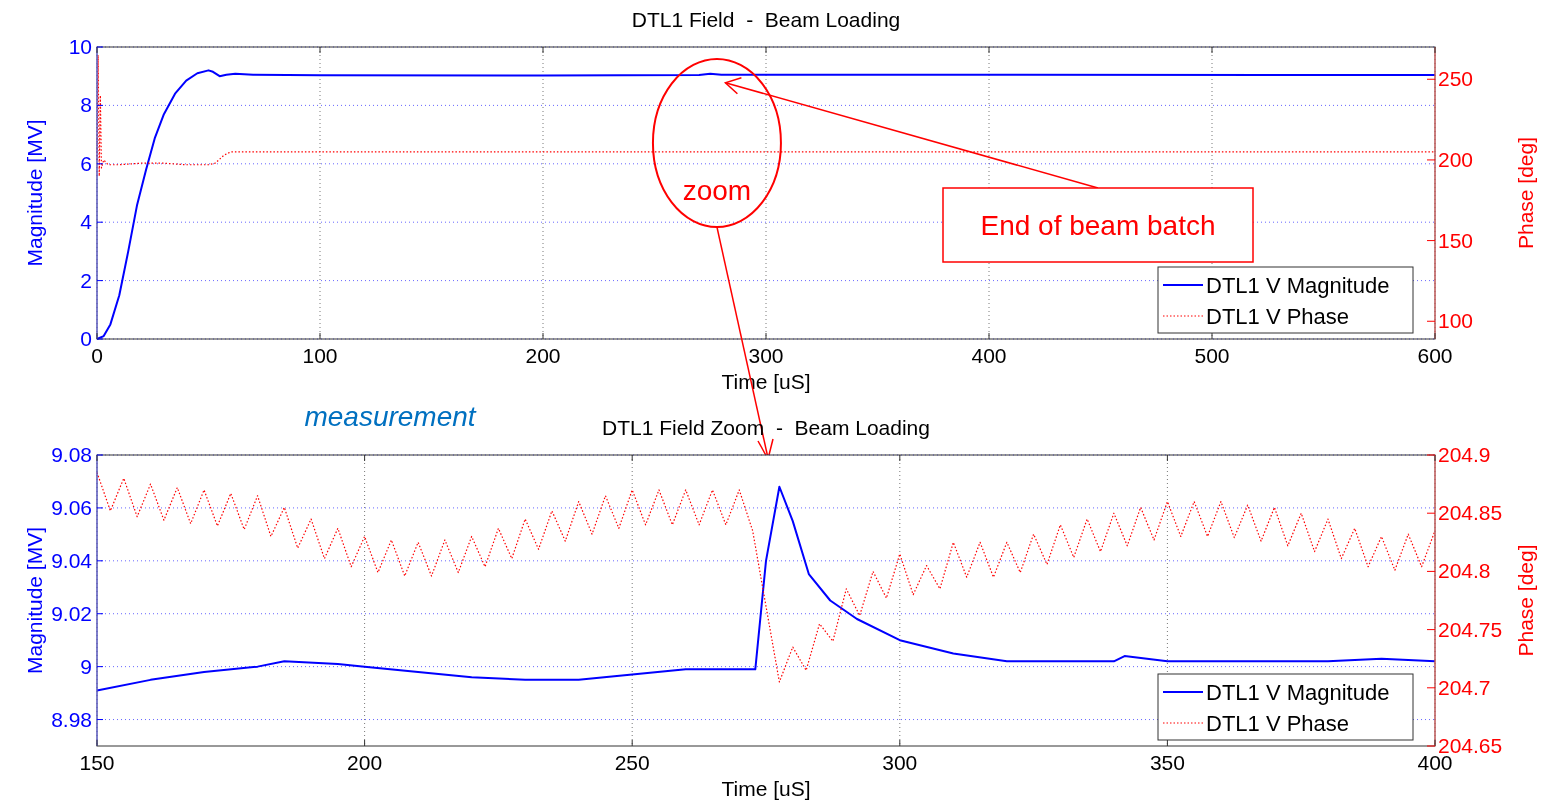  Describe the element at coordinates (71, 719) in the screenshot. I see `y-tick-label: 8.98` at that location.